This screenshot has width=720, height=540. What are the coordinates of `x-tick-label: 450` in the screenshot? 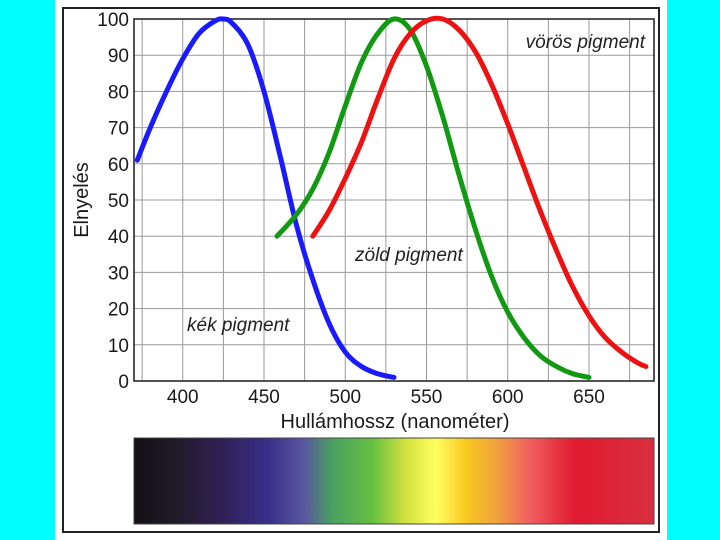 It's located at (264, 397).